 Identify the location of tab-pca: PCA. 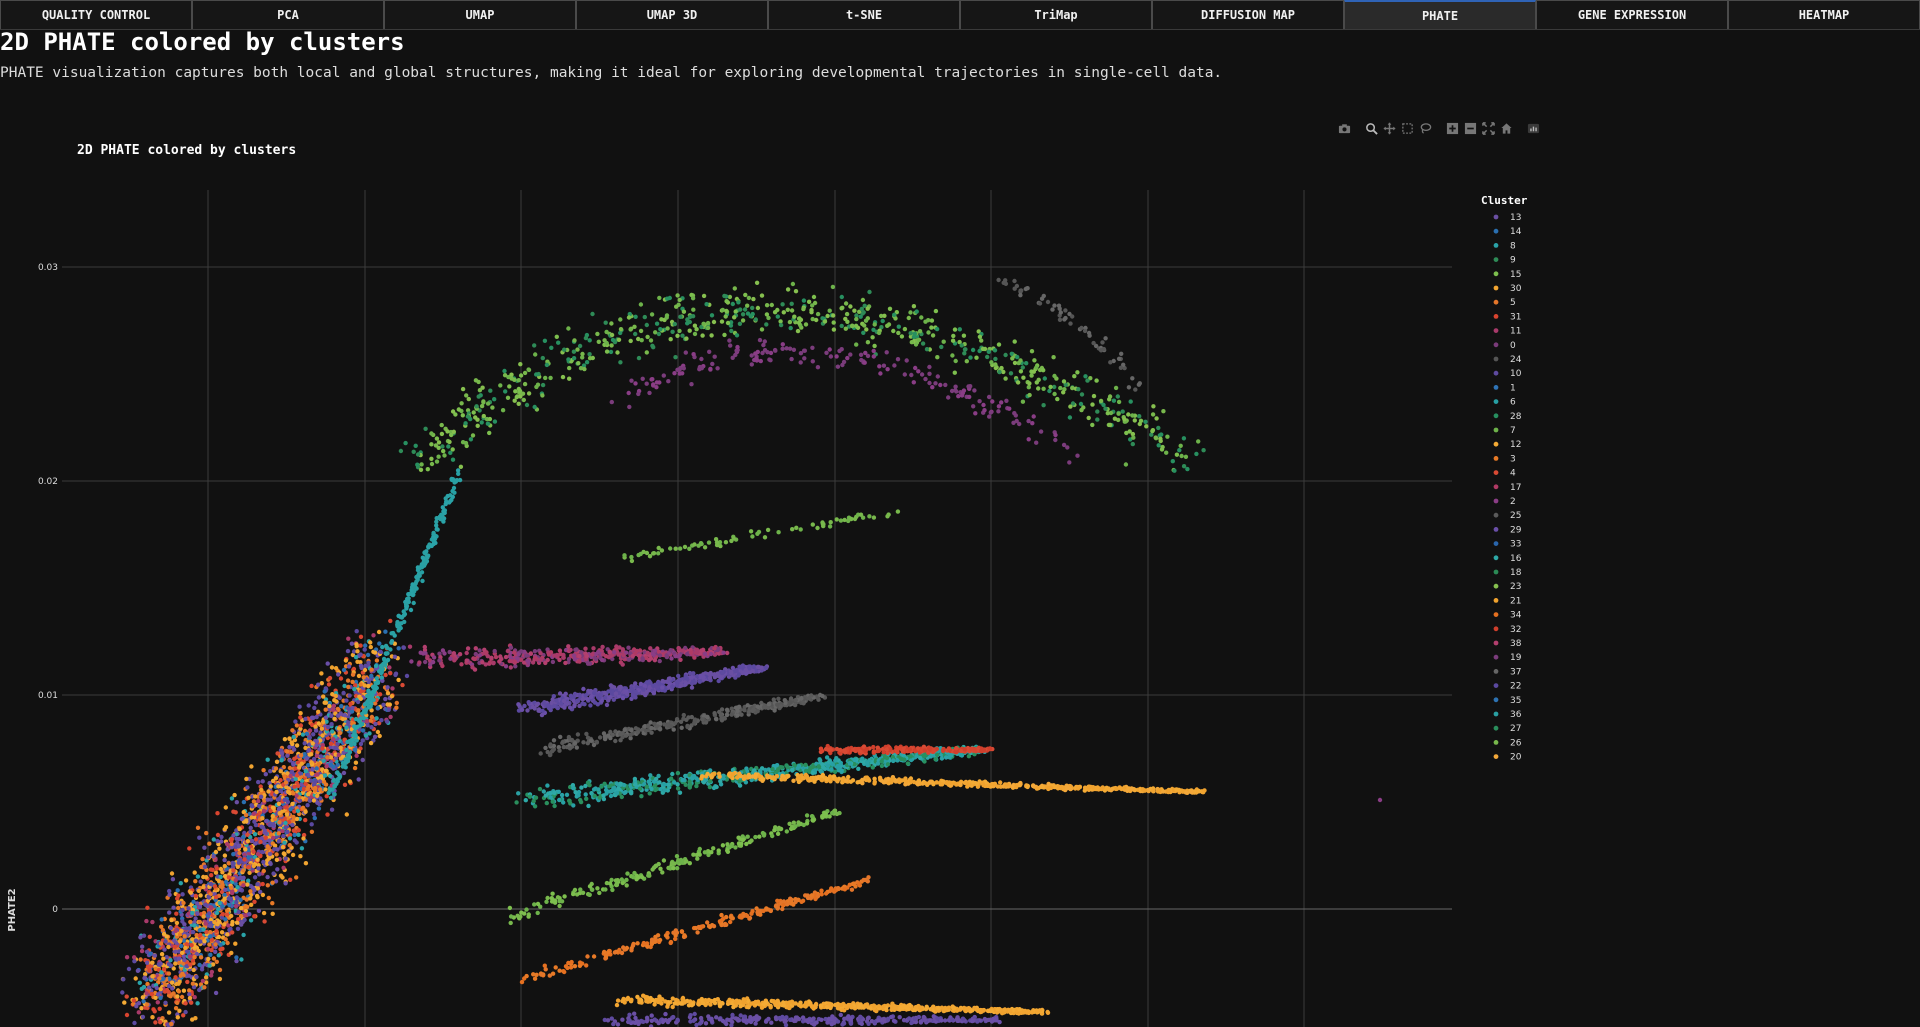
(288, 14).